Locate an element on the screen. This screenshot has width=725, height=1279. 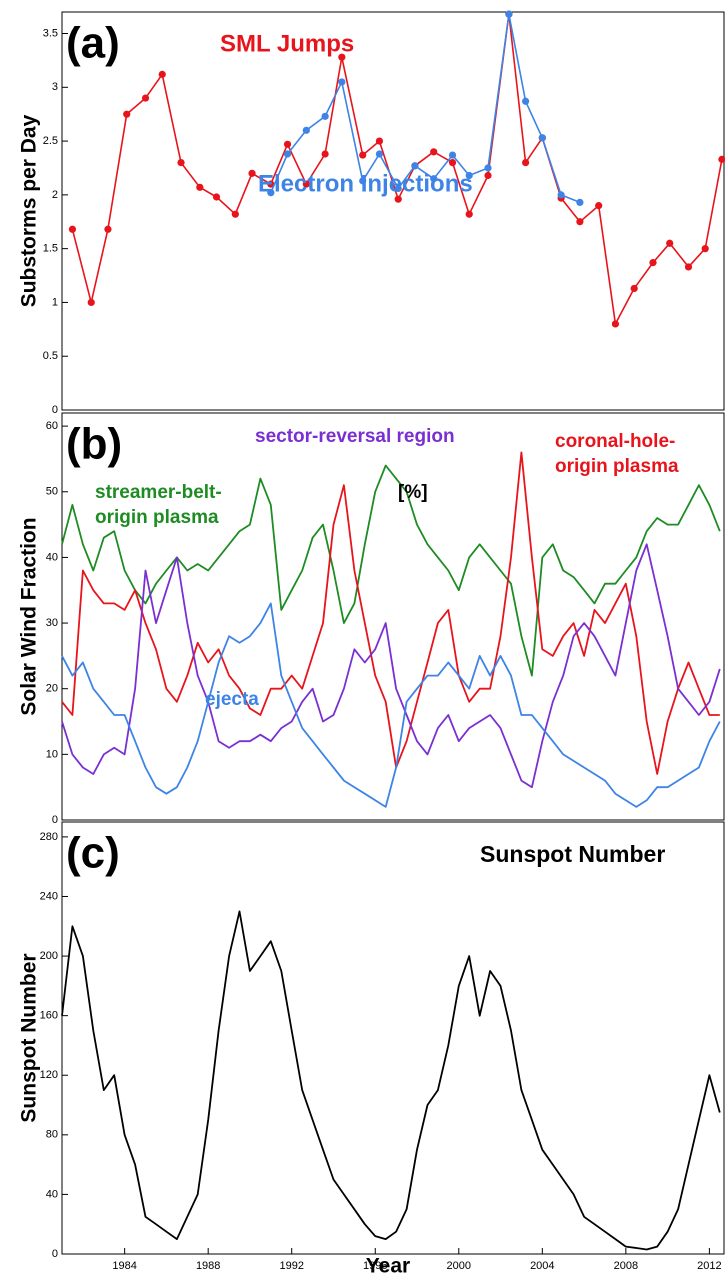
panel-label: (a) is located at coordinates (93, 43).